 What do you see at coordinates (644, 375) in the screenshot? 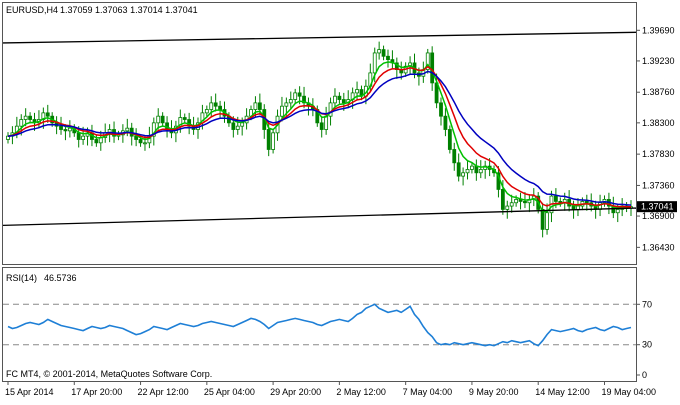
I see `rsi-tick-label: 0` at bounding box center [644, 375].